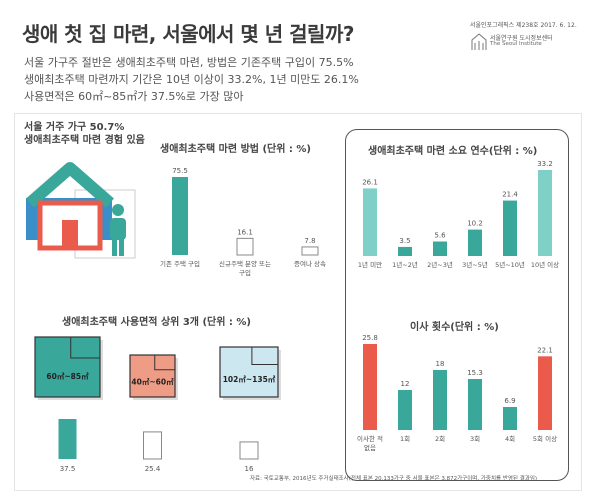  What do you see at coordinates (440, 364) in the screenshot?
I see `moves-value-2: 18` at bounding box center [440, 364].